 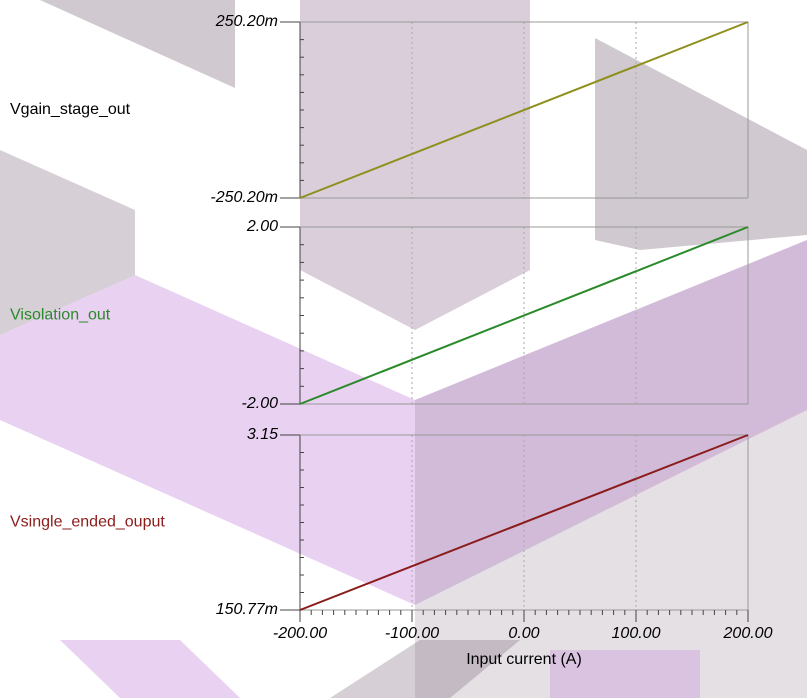 I want to click on series-label: Vgain_stage_out, so click(x=70, y=109).